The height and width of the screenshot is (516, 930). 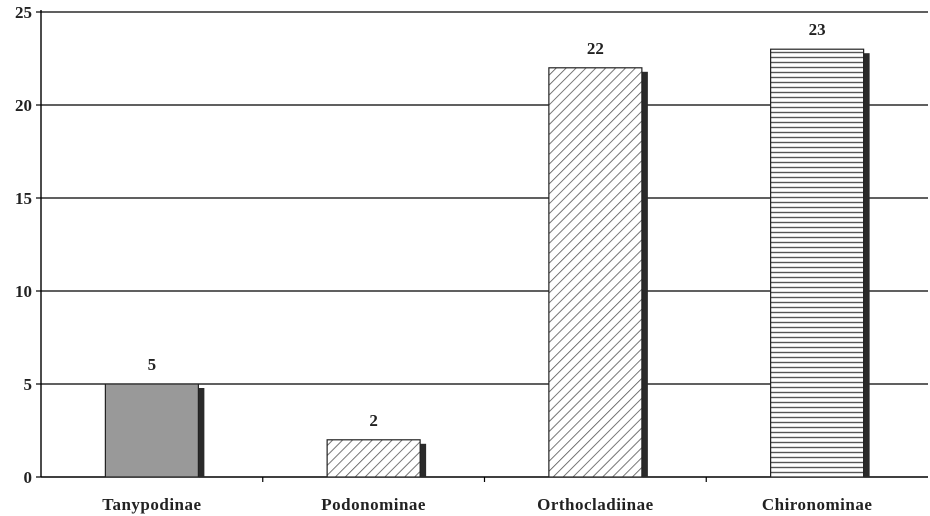 I want to click on bar-orthocladiinae, so click(x=595, y=272).